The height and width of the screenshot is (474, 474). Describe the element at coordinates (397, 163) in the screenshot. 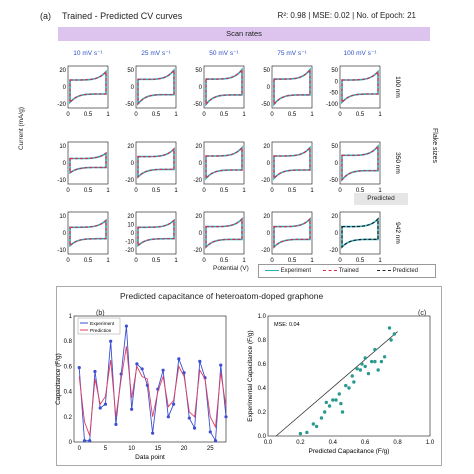

I see `flake-size-label: 350 nm` at that location.